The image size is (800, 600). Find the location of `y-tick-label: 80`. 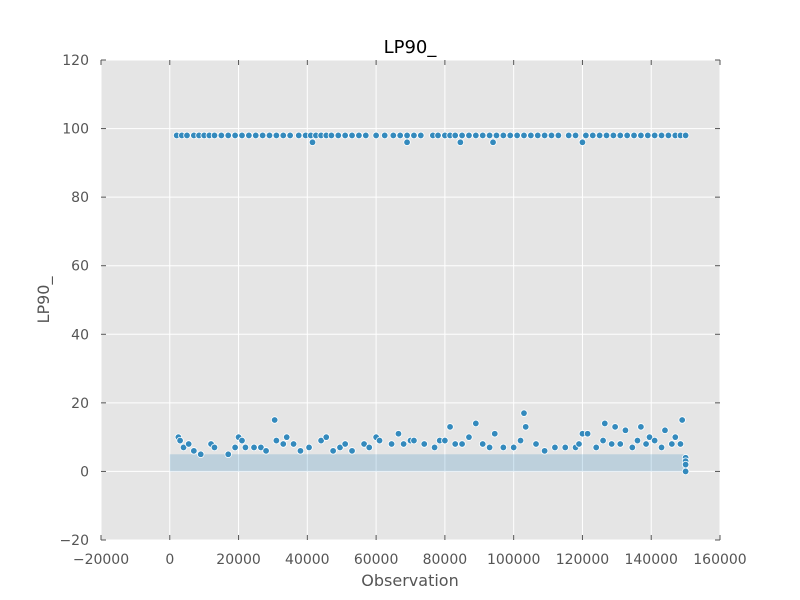

y-tick-label: 80 is located at coordinates (80, 198).